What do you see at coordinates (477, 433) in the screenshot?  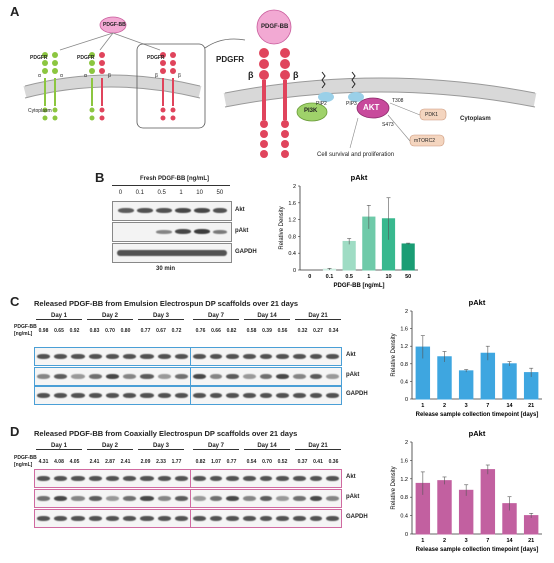 I see `chart-title: pAkt` at bounding box center [477, 433].